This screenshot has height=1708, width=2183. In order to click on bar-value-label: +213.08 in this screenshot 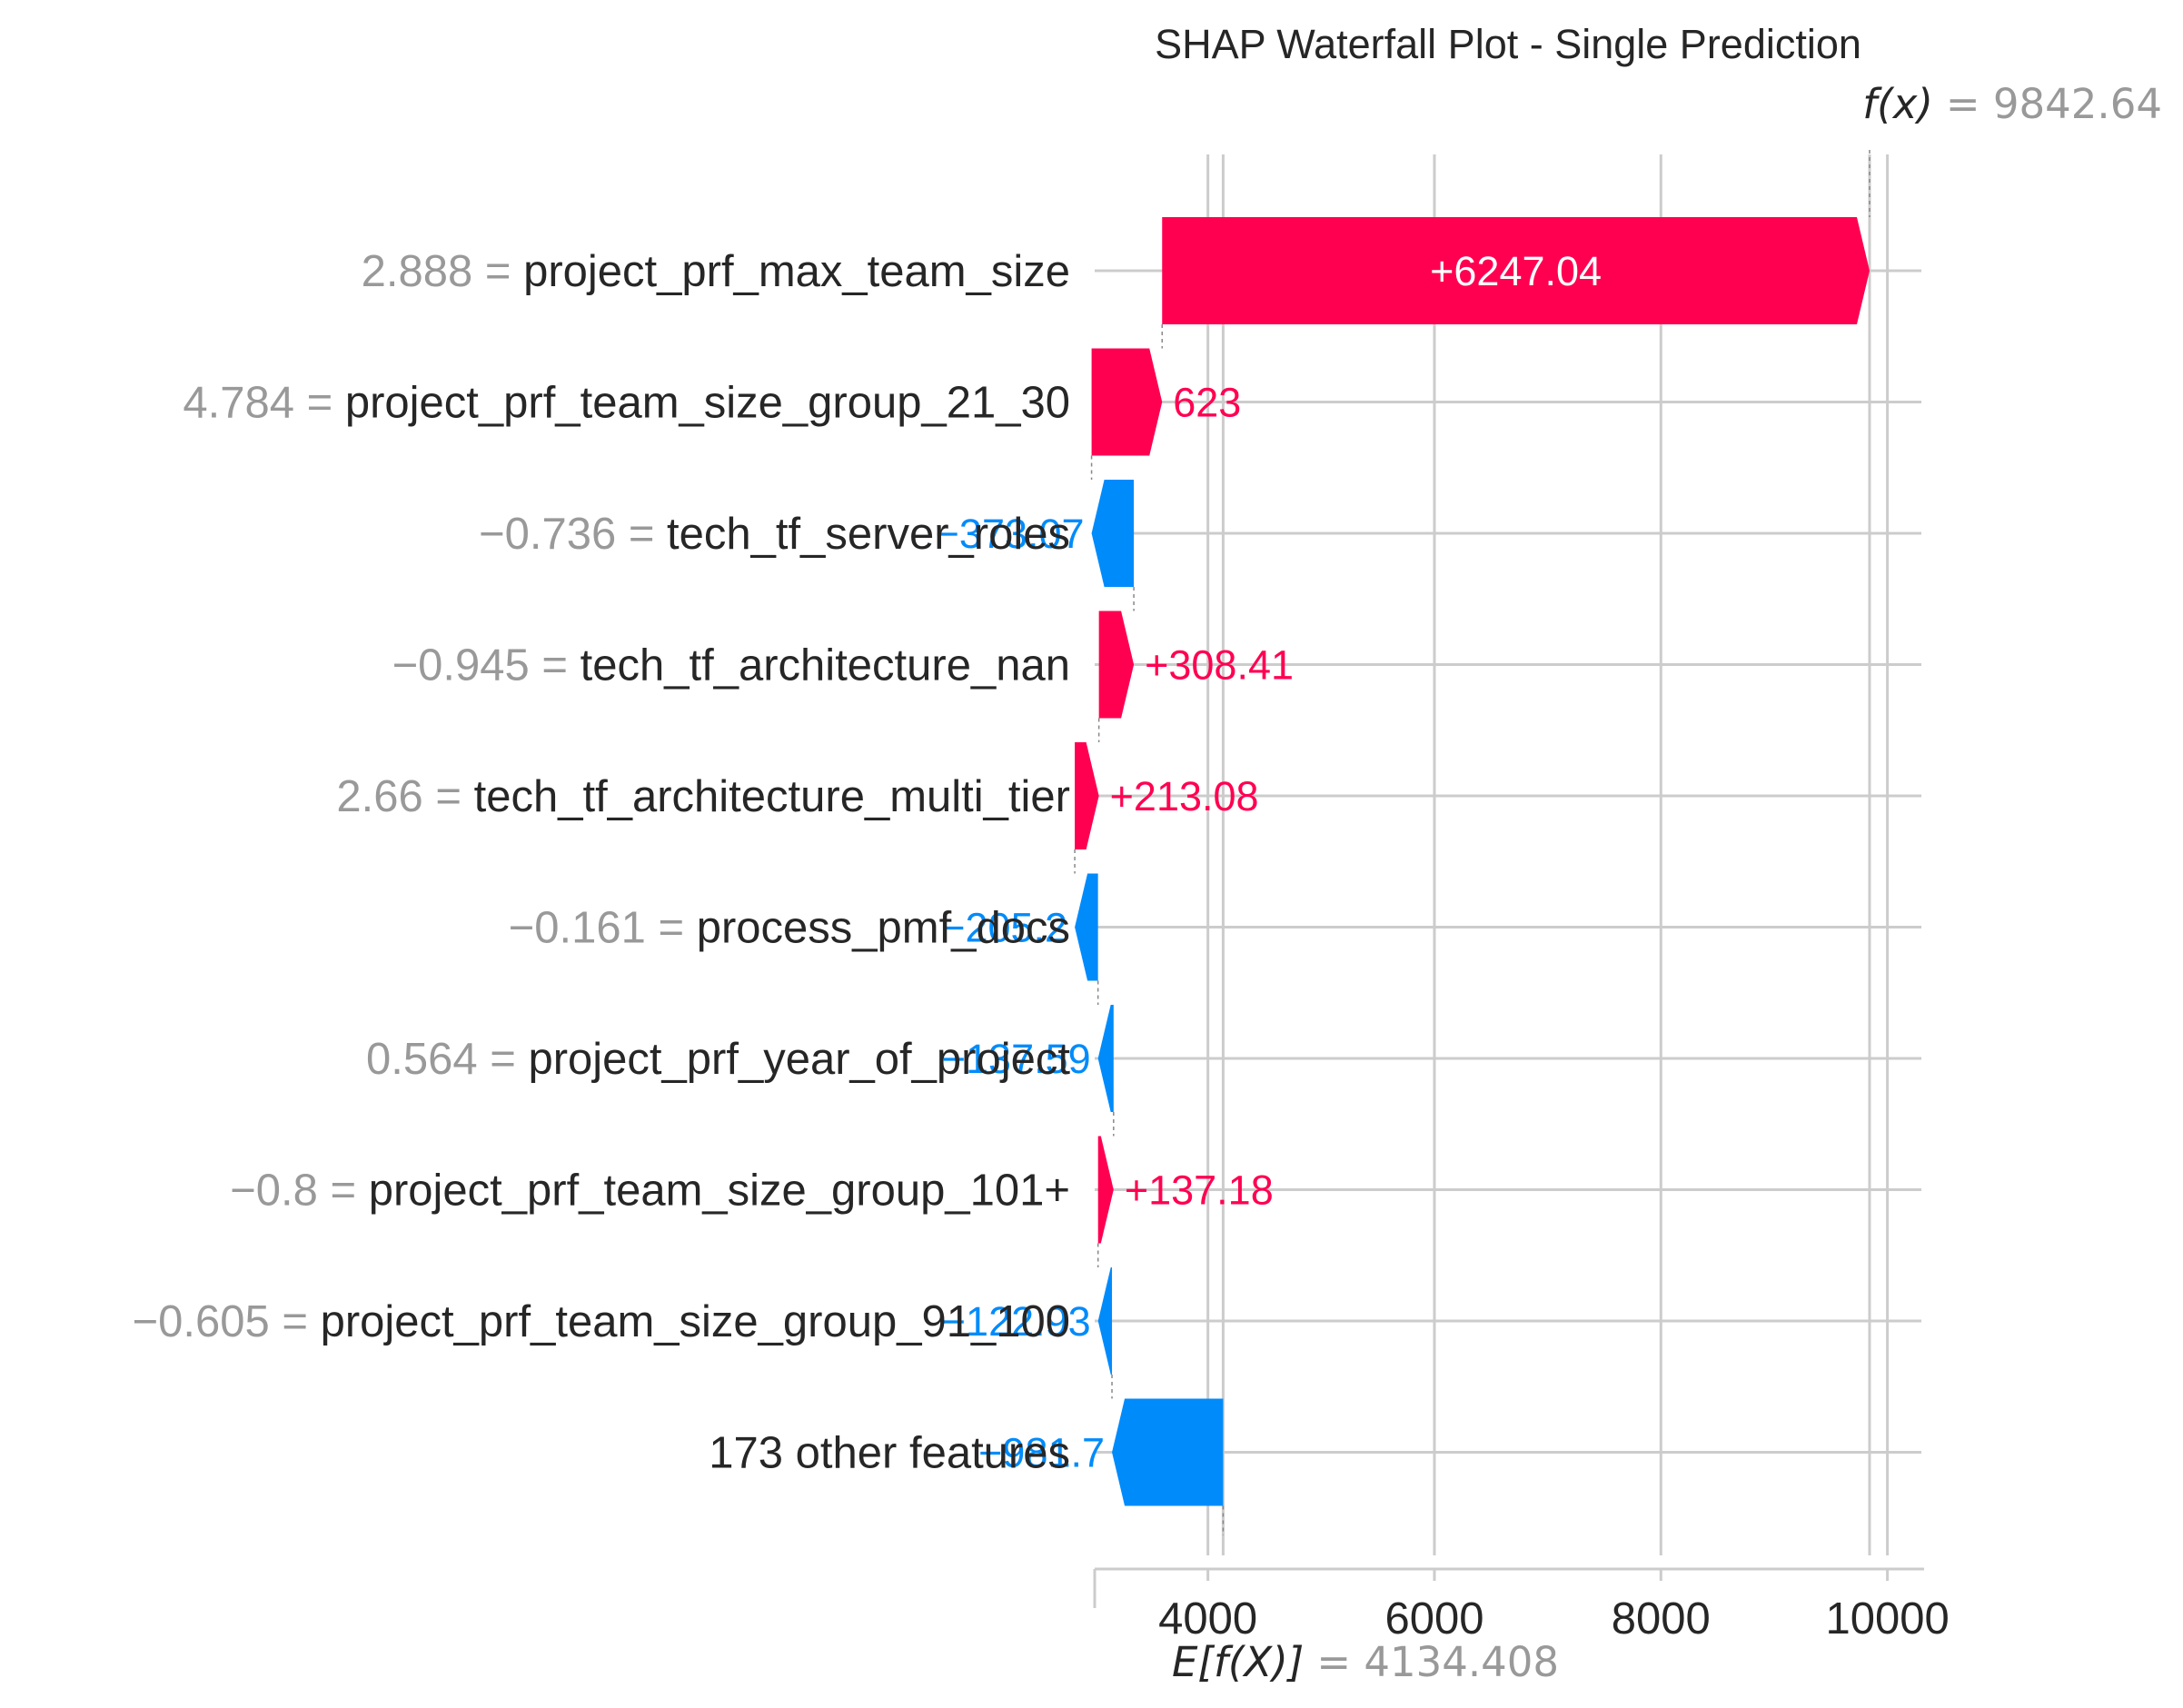, I will do `click(1184, 796)`.